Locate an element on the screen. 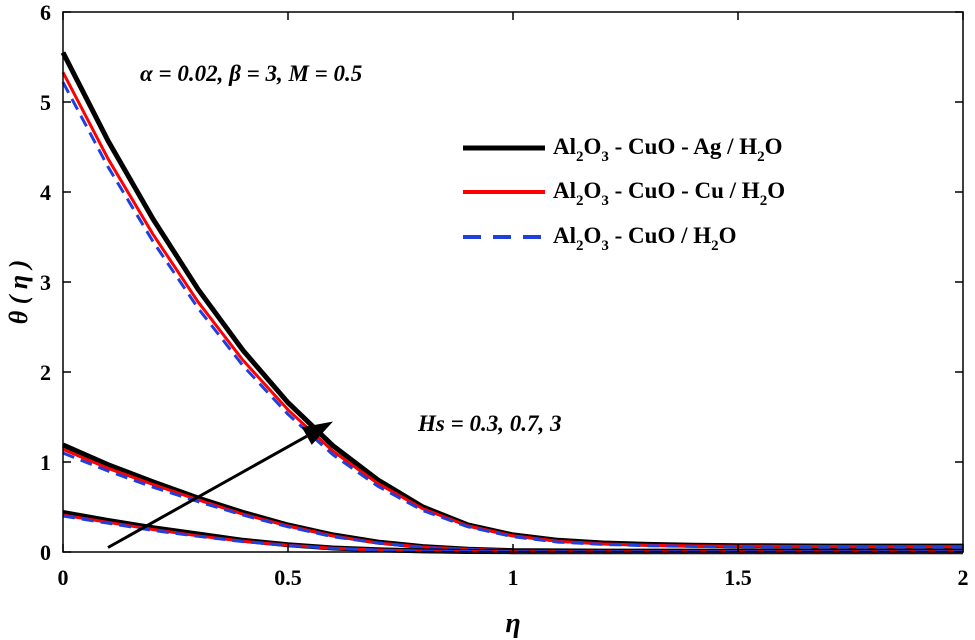  annotation-arrow-shaft is located at coordinates (207, 491).